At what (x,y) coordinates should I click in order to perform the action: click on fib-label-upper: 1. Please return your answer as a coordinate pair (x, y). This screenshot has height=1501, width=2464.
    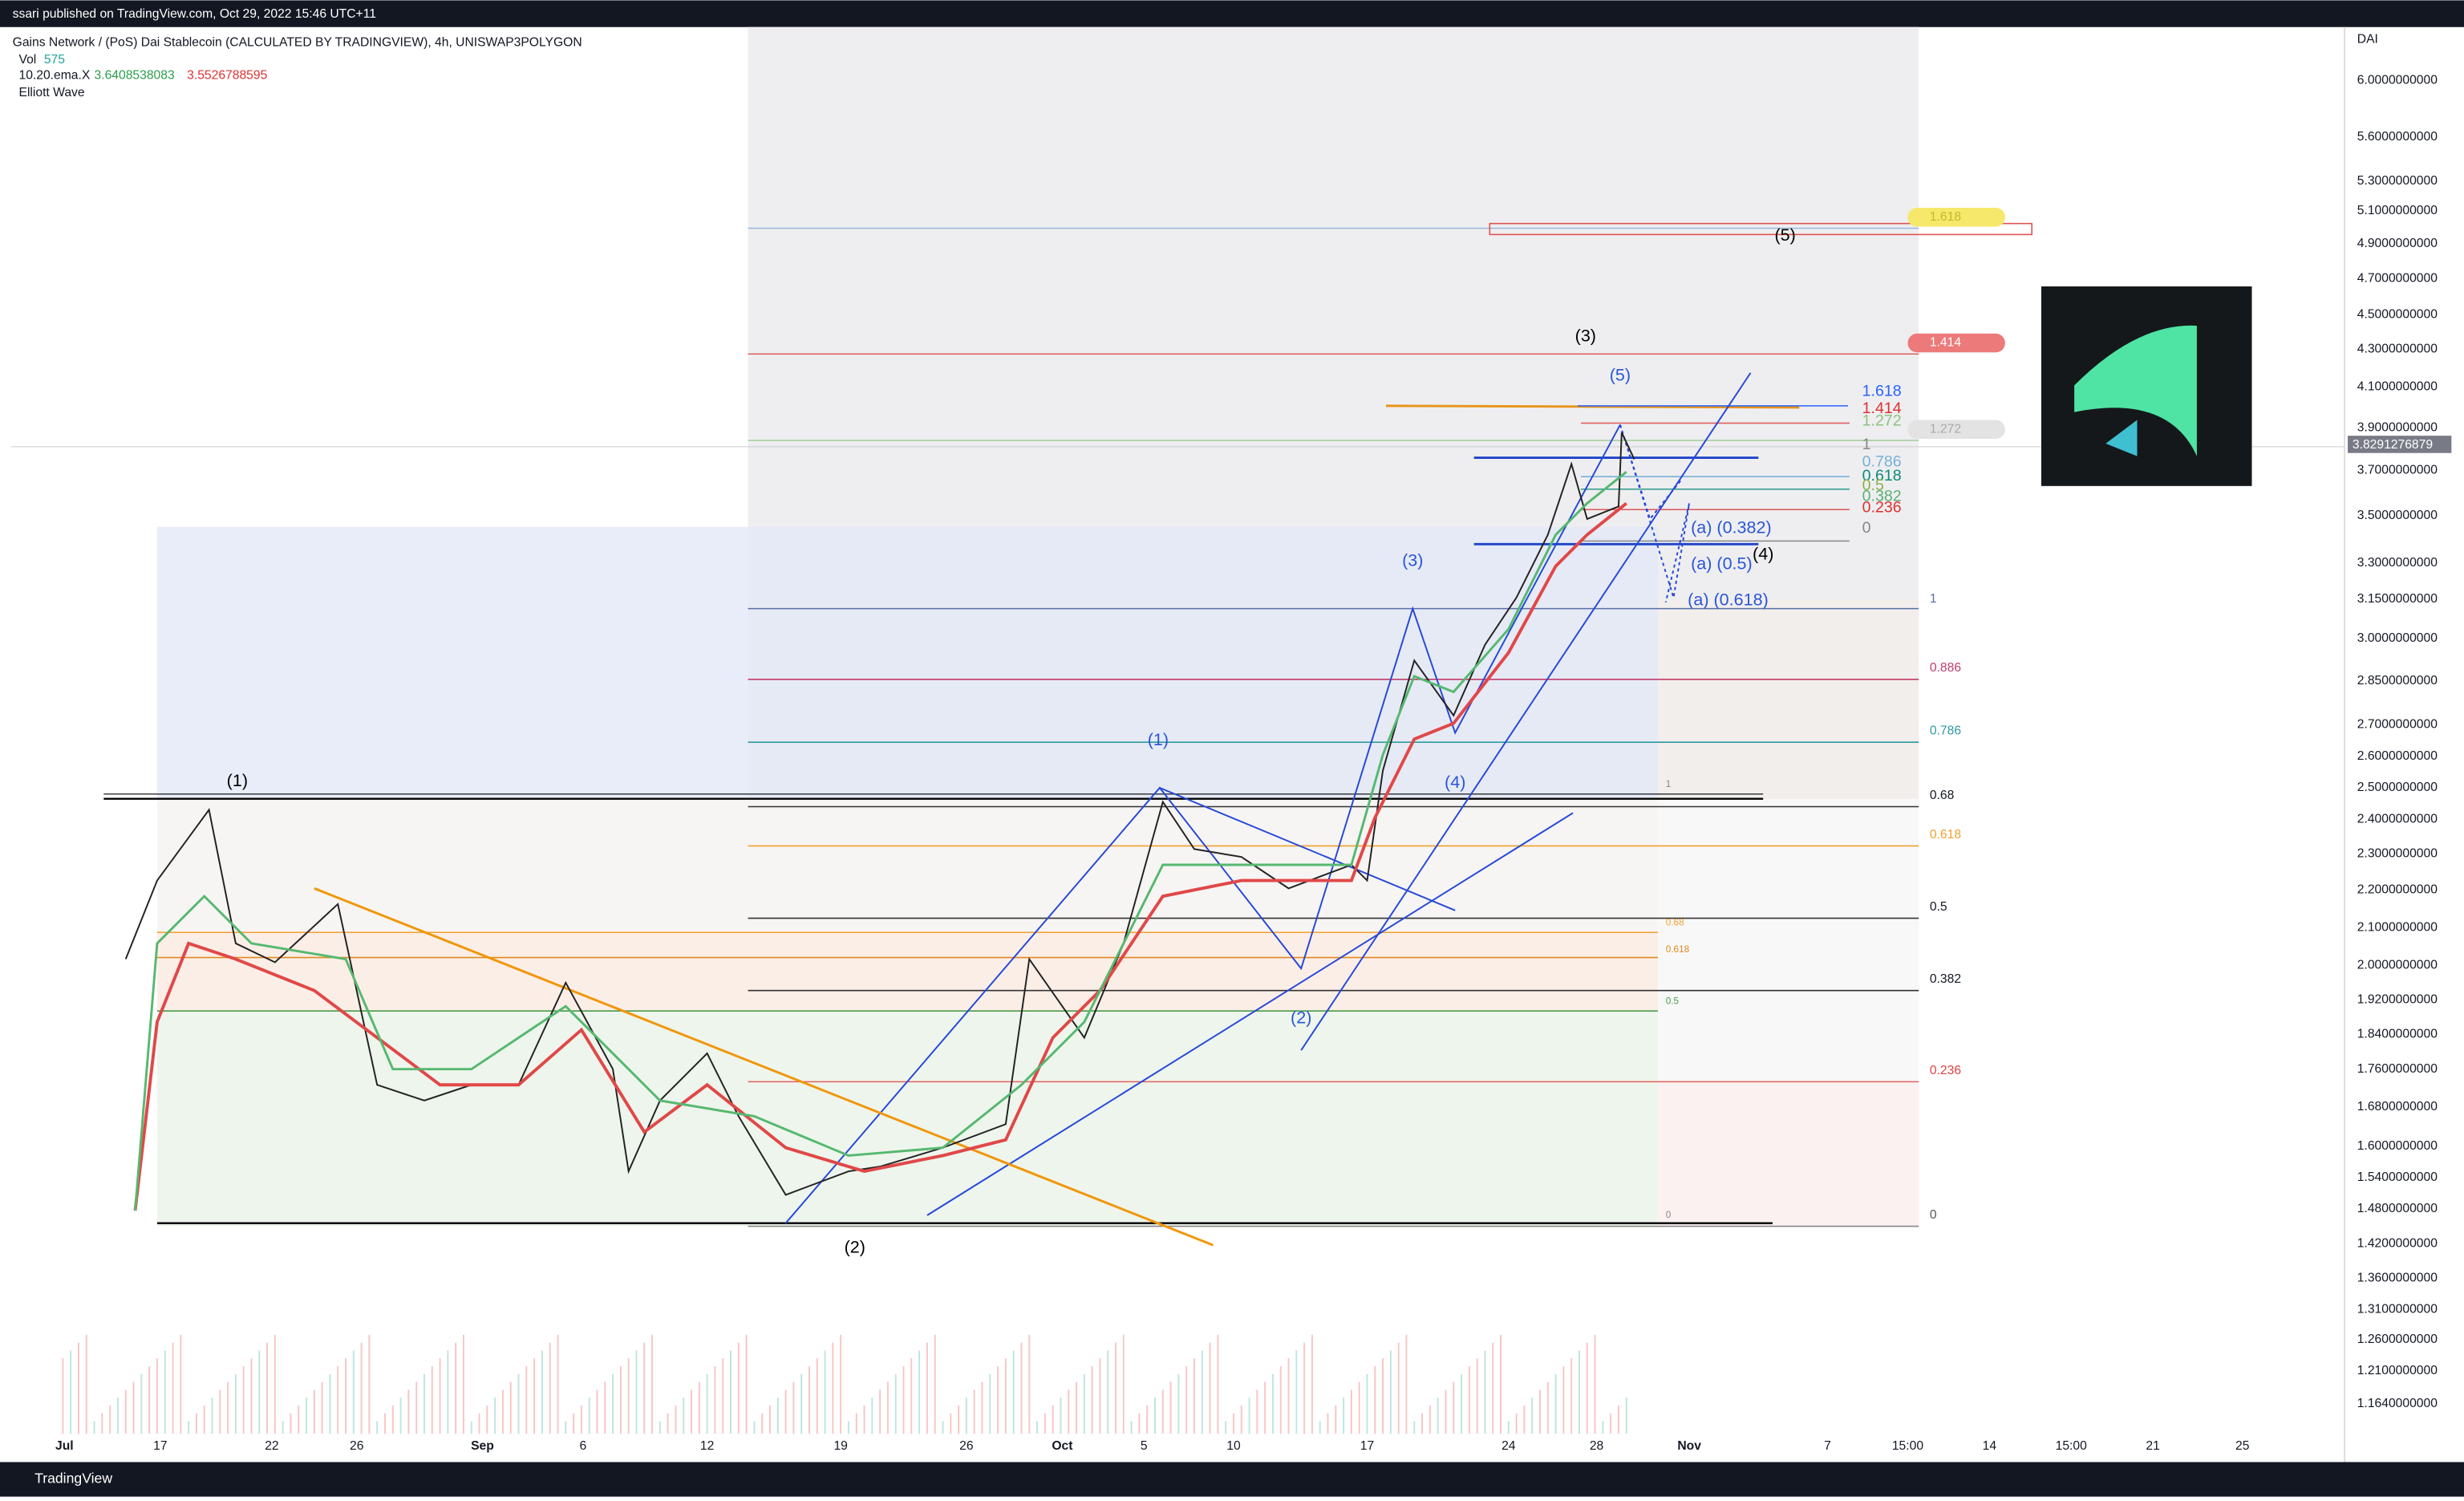
    Looking at the image, I should click on (1866, 444).